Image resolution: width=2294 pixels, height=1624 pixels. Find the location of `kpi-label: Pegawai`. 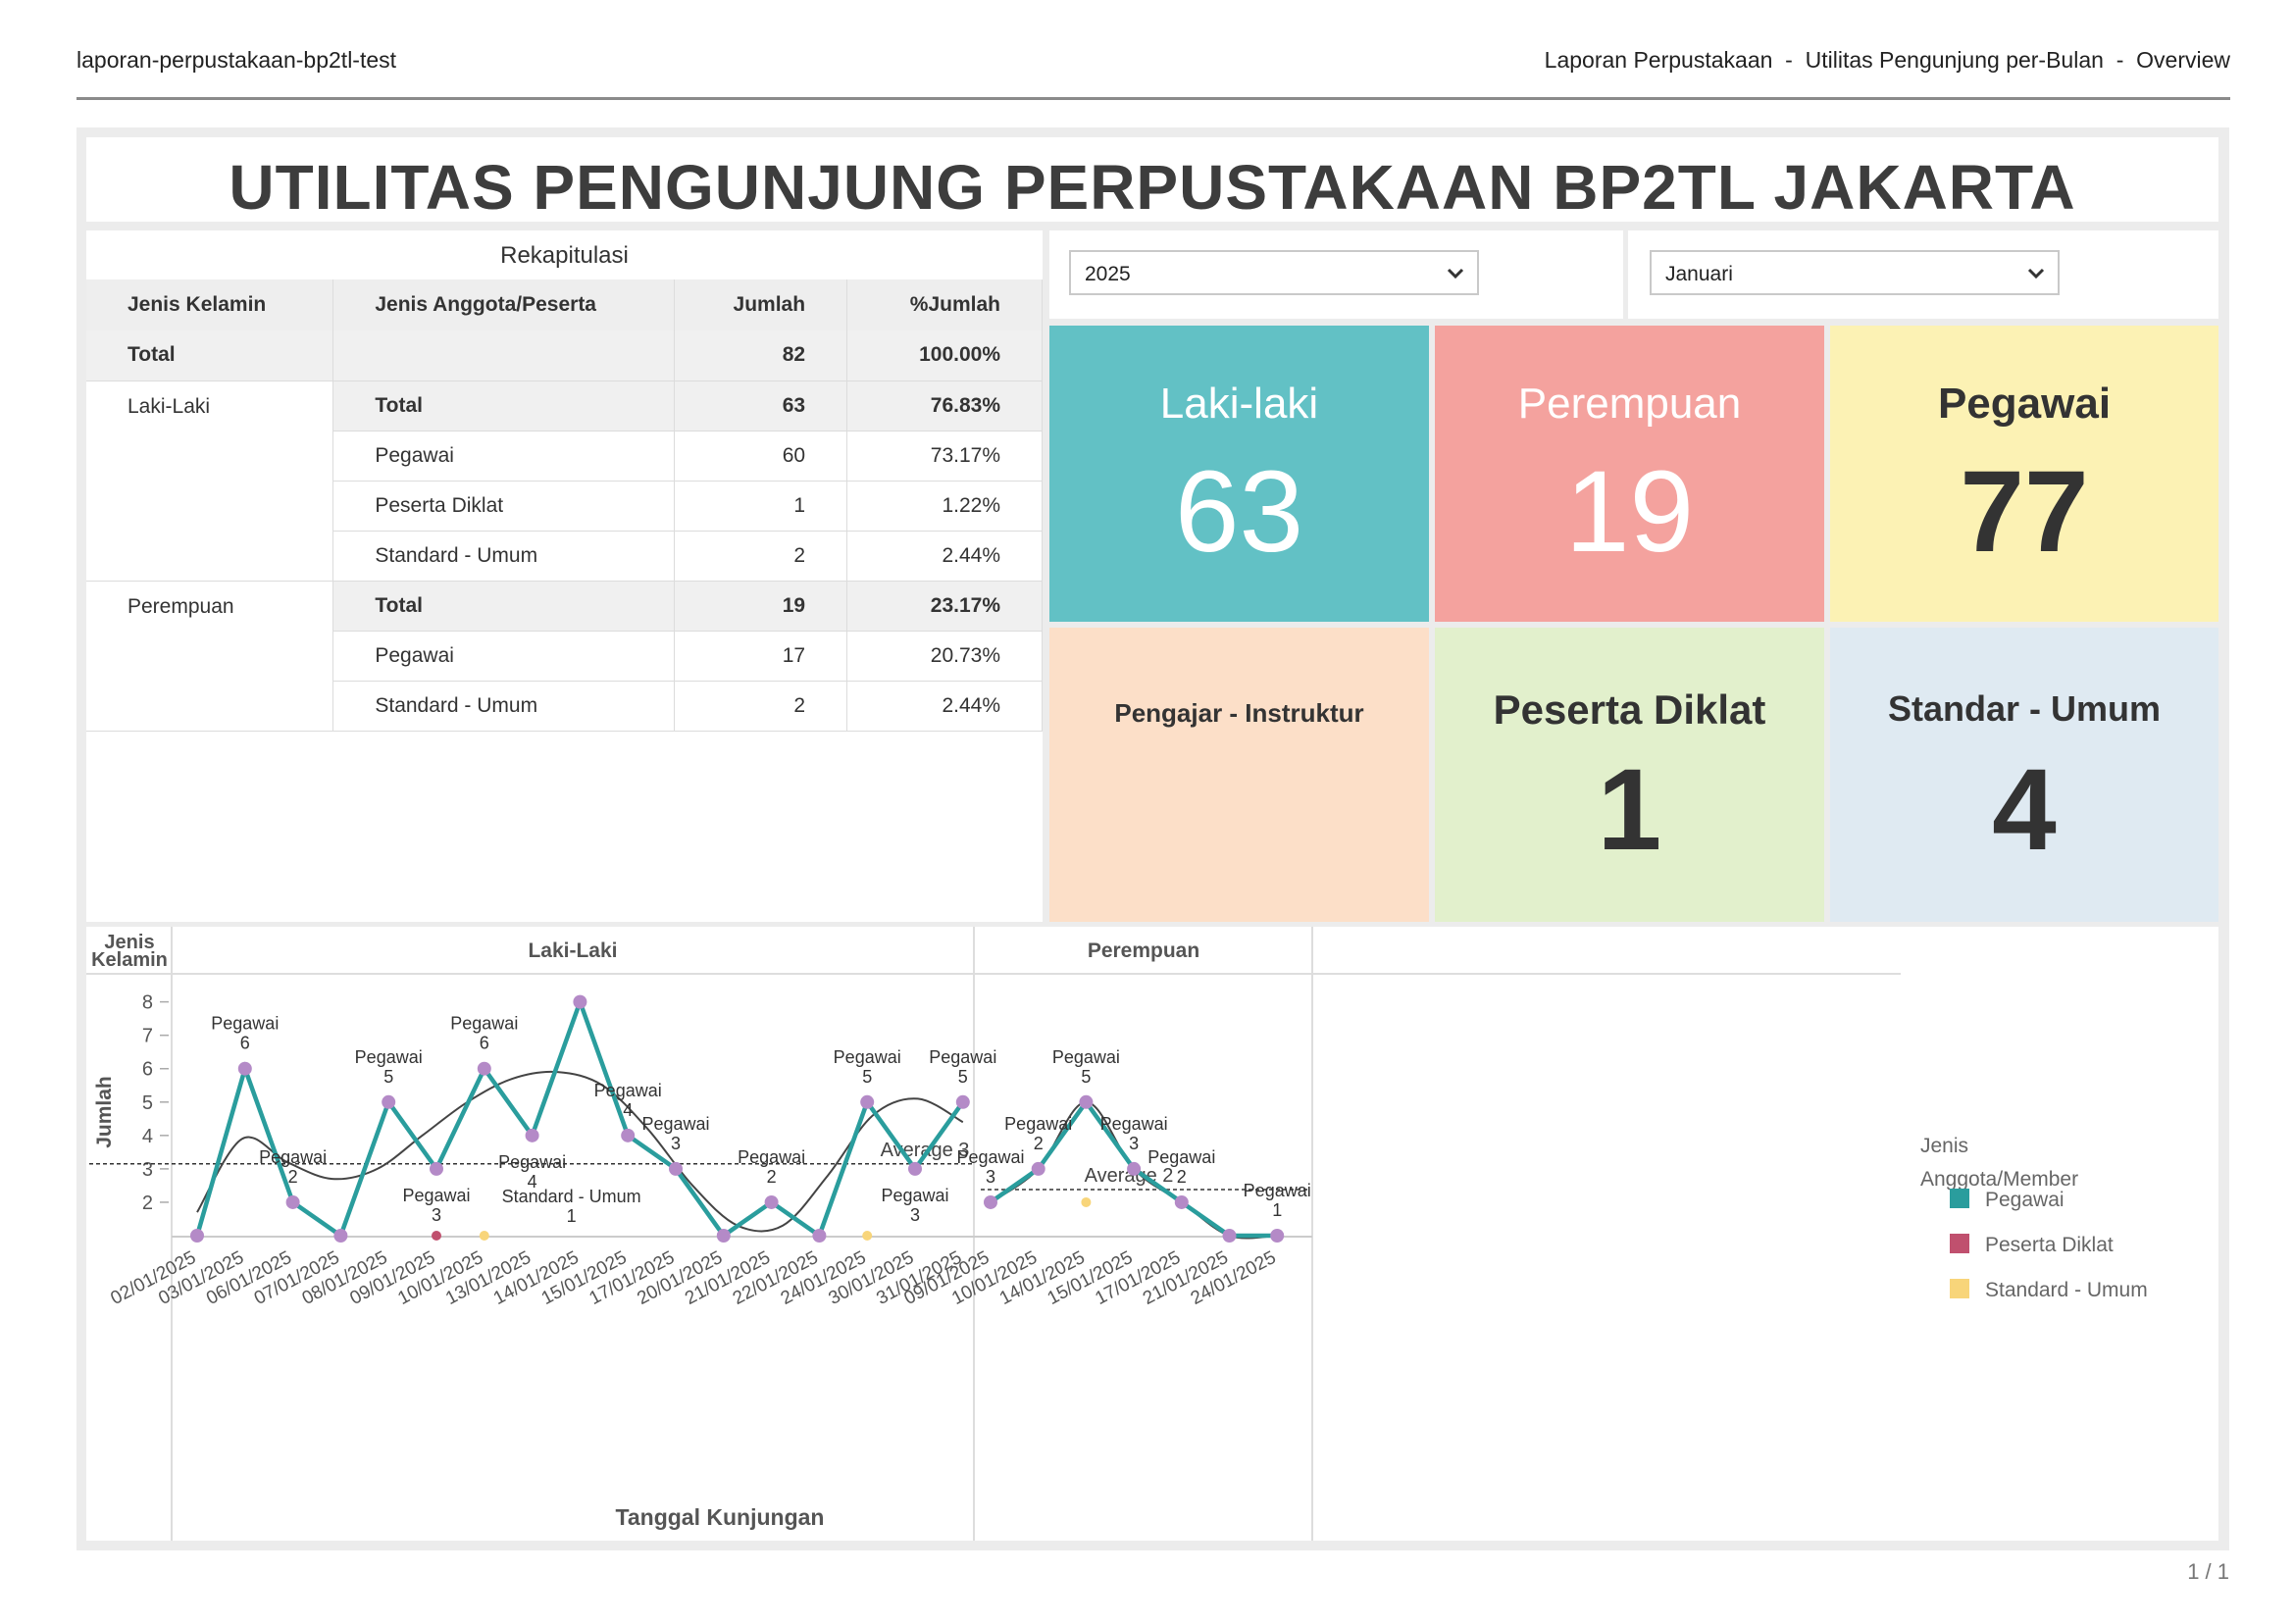

kpi-label: Pegawai is located at coordinates (2024, 404).